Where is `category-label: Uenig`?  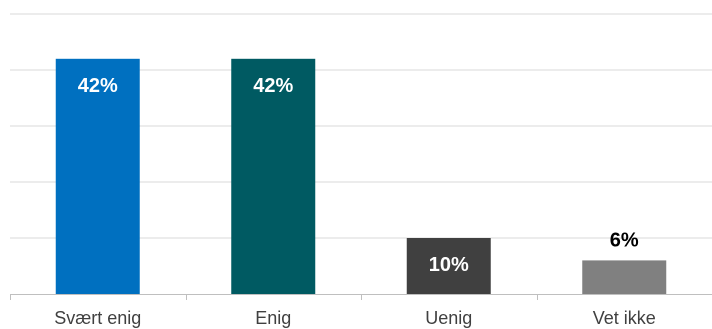 category-label: Uenig is located at coordinates (448, 318).